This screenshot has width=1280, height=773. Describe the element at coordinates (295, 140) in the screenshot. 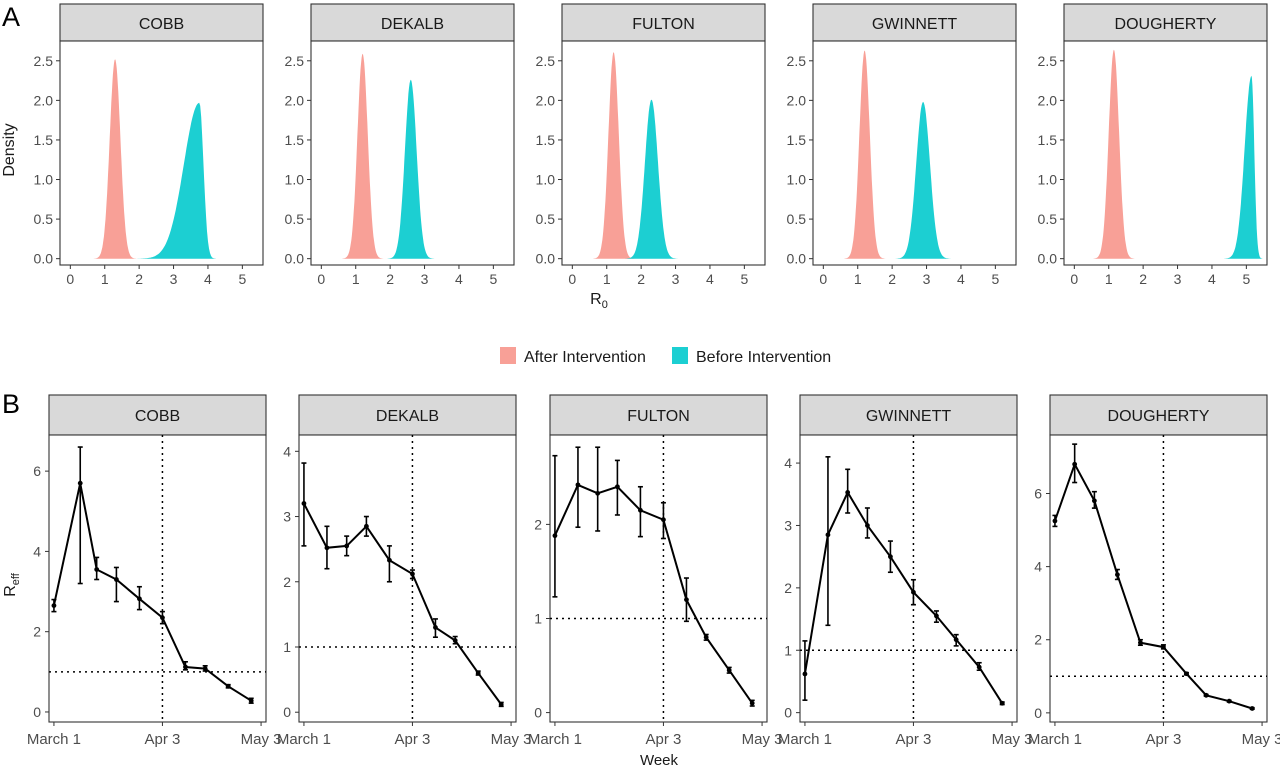

I see `y-tick-label-dekalb: 1.5` at that location.